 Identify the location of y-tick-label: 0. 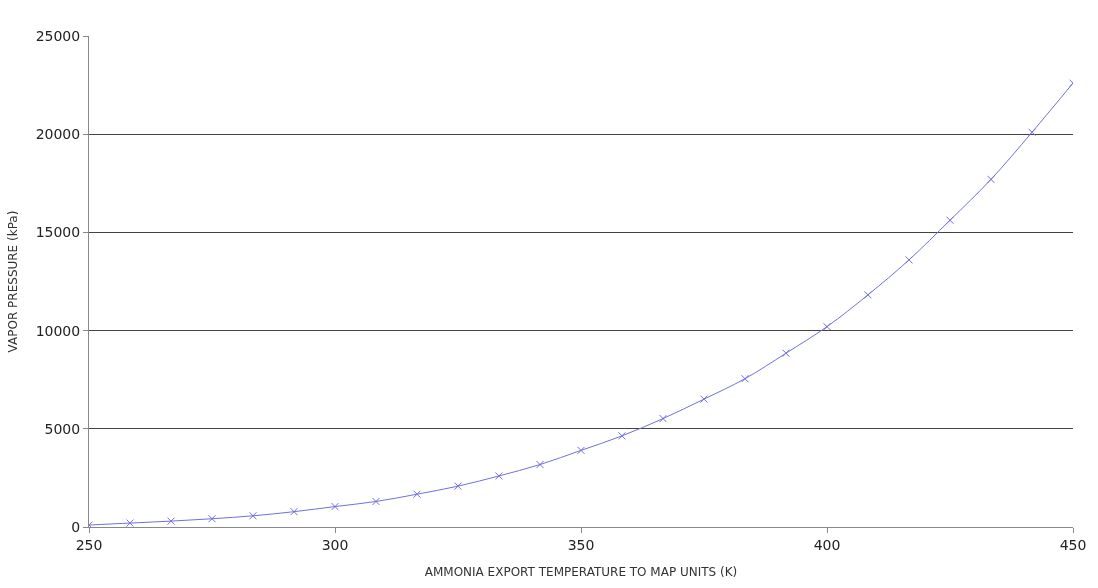
(76, 526).